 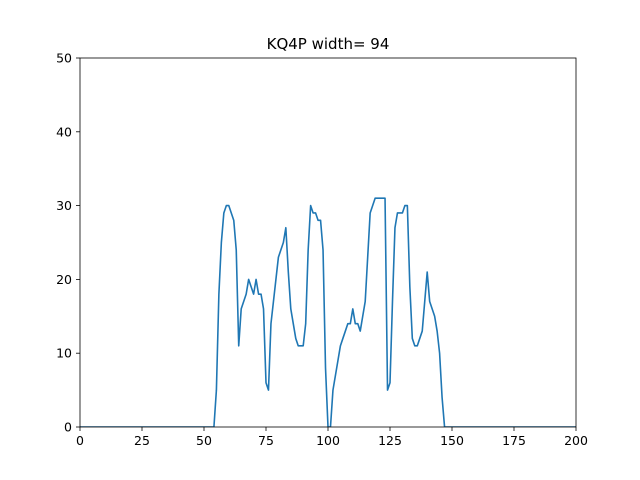 What do you see at coordinates (64, 131) in the screenshot?
I see `y-tick-label: 40` at bounding box center [64, 131].